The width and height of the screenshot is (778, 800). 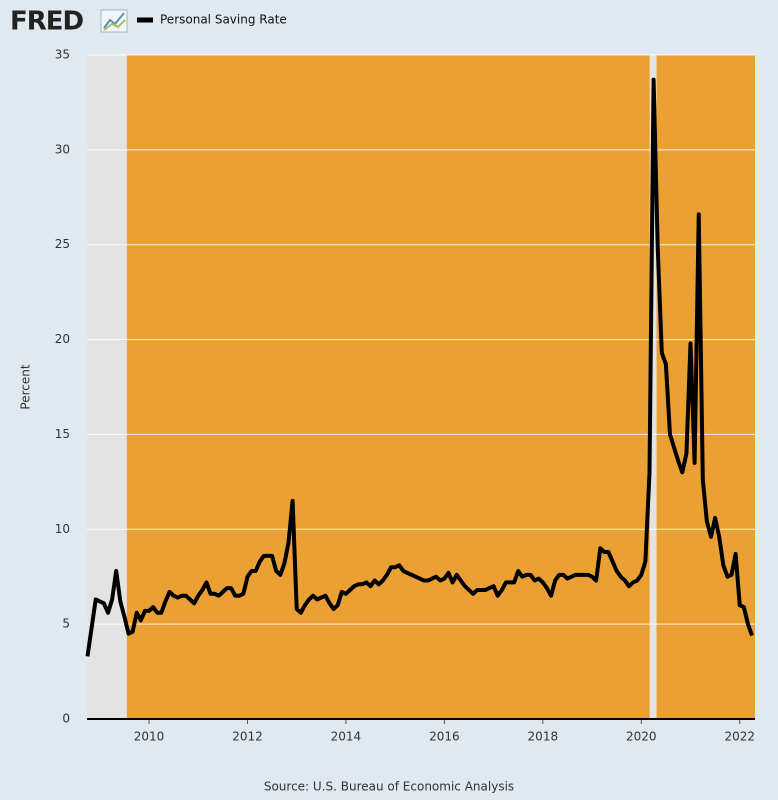 What do you see at coordinates (114, 21) in the screenshot?
I see `logo-icon` at bounding box center [114, 21].